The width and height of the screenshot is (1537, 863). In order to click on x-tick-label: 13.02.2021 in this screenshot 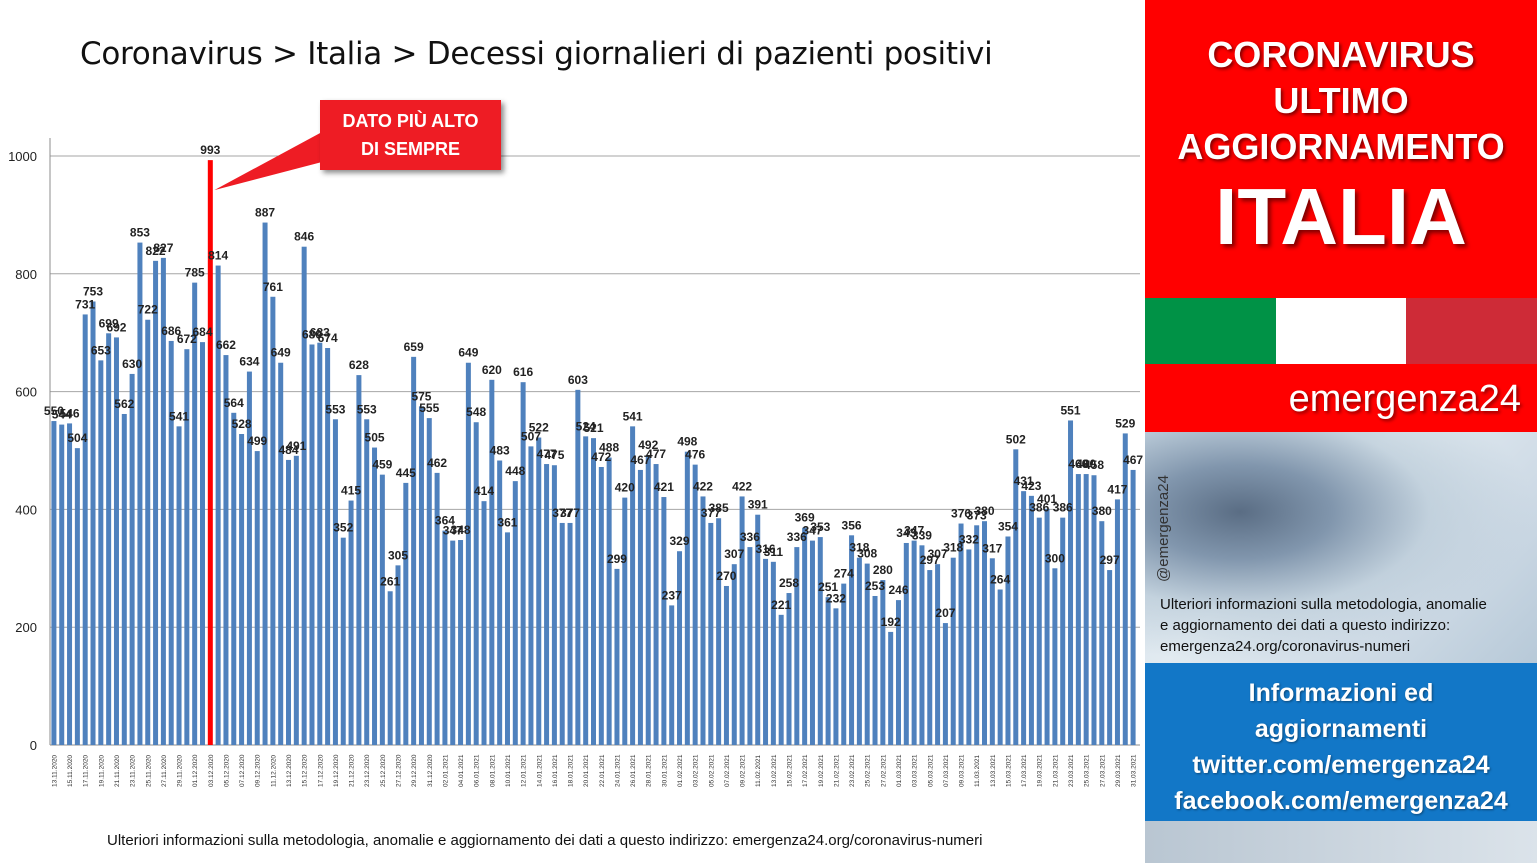, I will do `click(774, 770)`.